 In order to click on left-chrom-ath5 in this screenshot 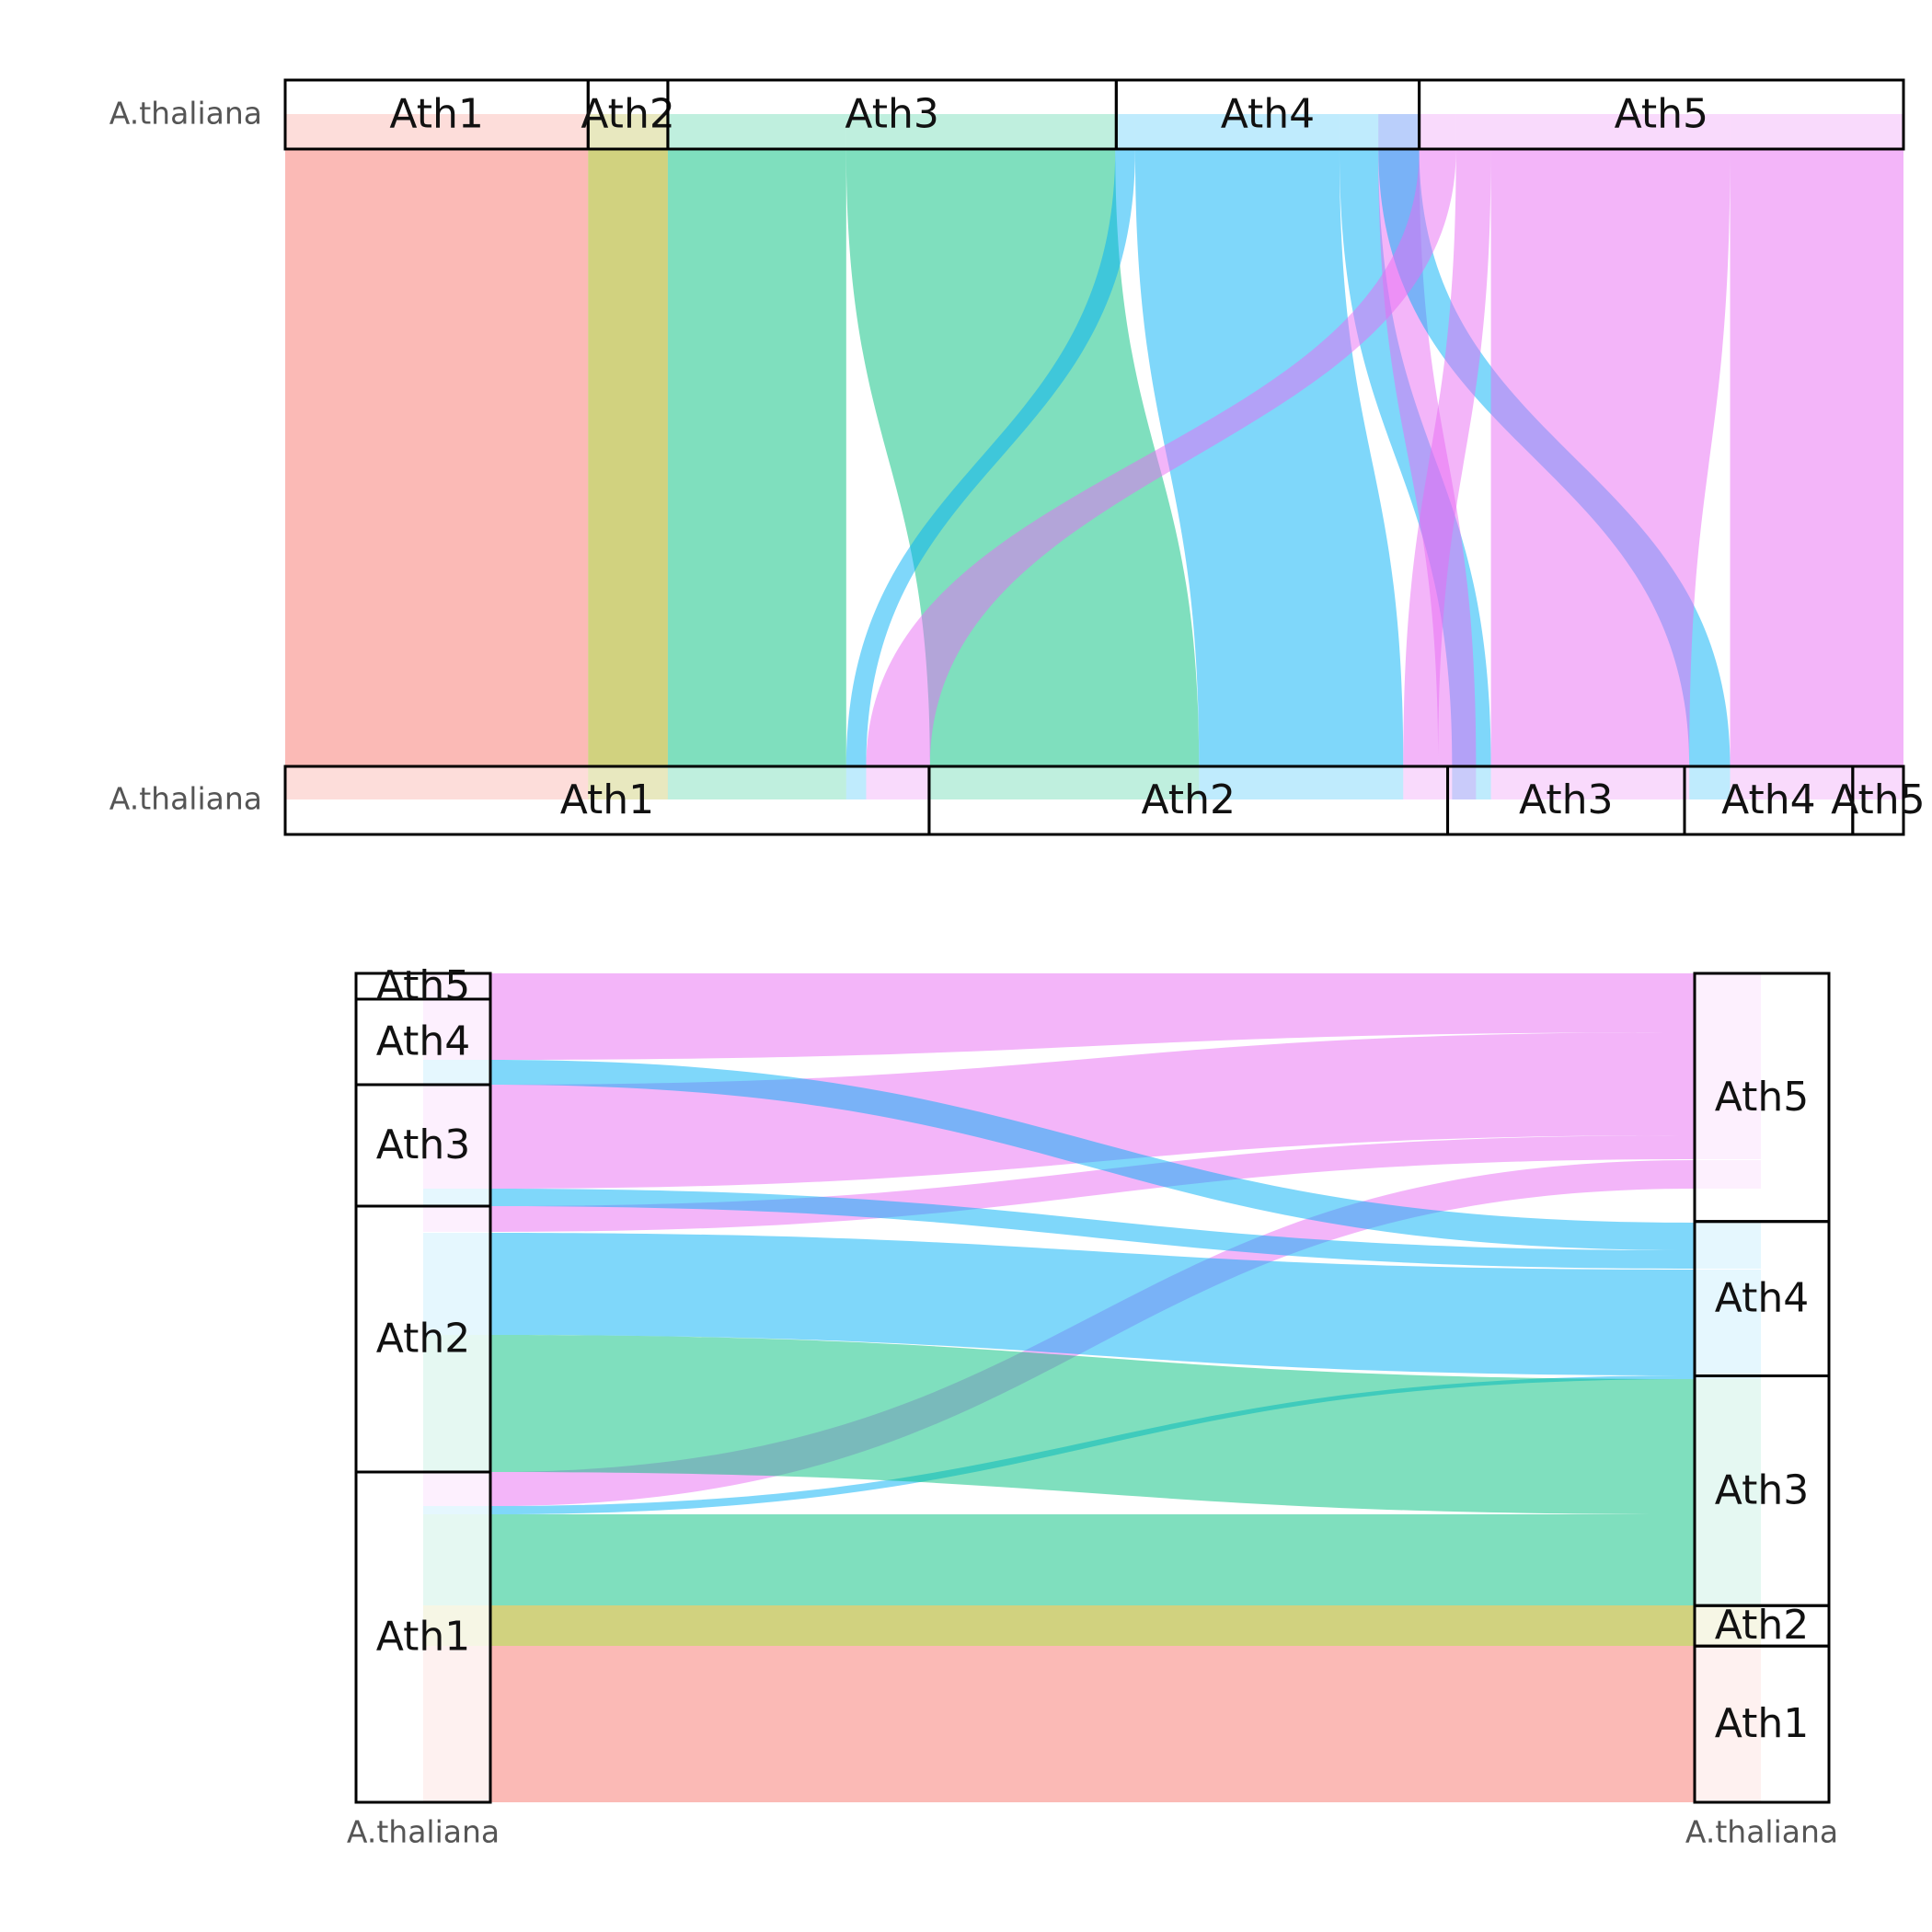, I will do `click(423, 986)`.